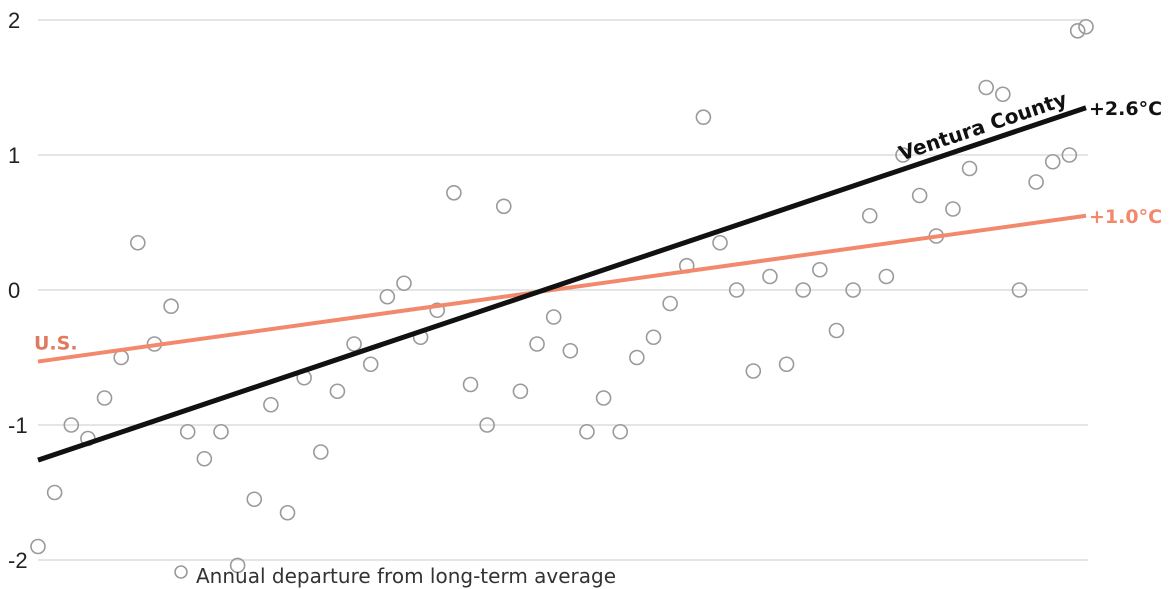 This screenshot has height=589, width=1176. What do you see at coordinates (14, 290) in the screenshot?
I see `y-tick-label: 0` at bounding box center [14, 290].